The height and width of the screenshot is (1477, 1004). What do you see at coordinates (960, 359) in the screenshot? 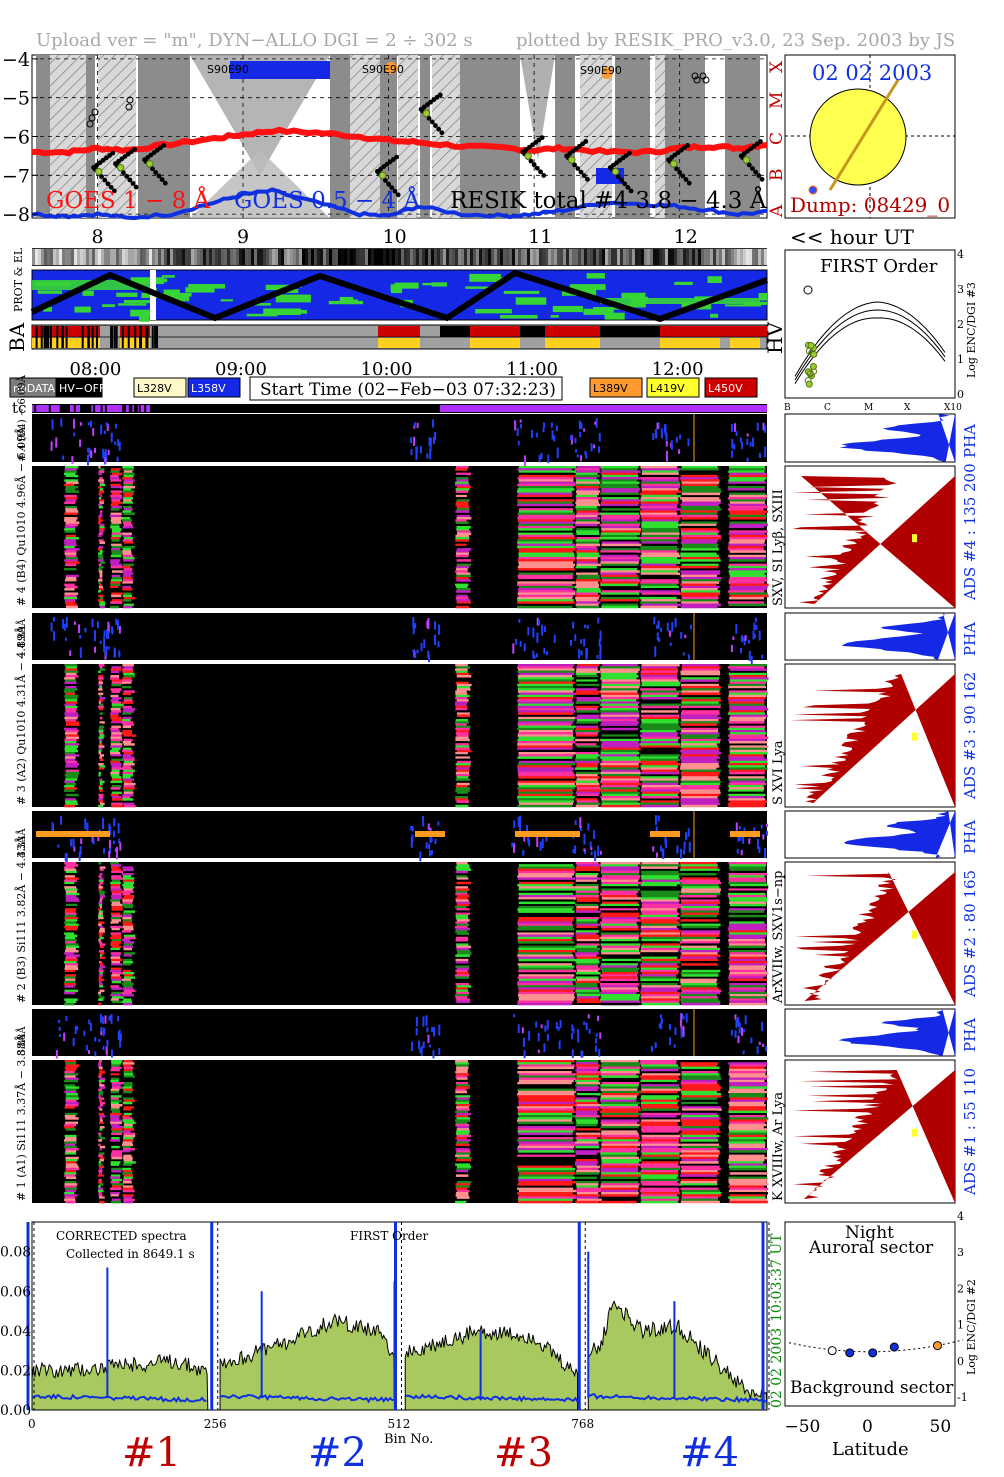
I see `fo-ytick-3: 1` at bounding box center [960, 359].